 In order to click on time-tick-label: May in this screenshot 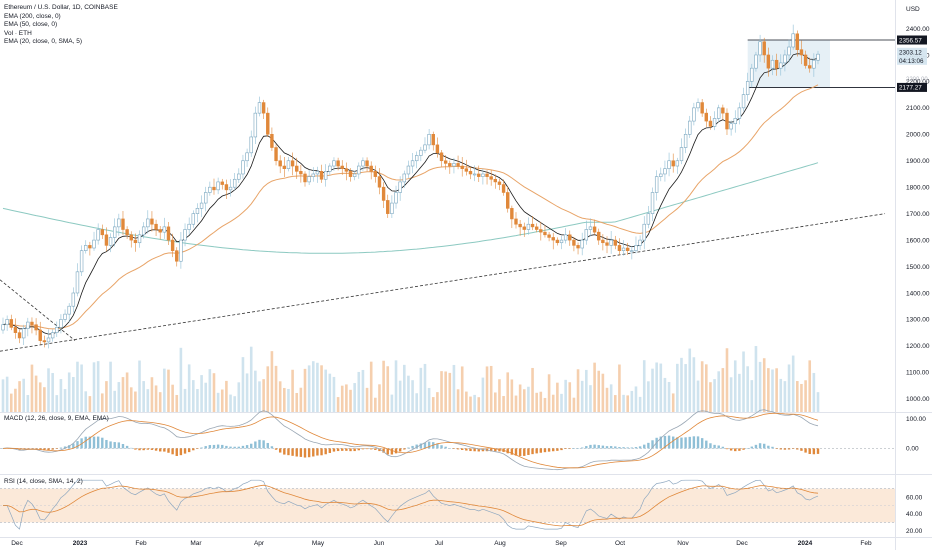, I will do `click(318, 543)`.